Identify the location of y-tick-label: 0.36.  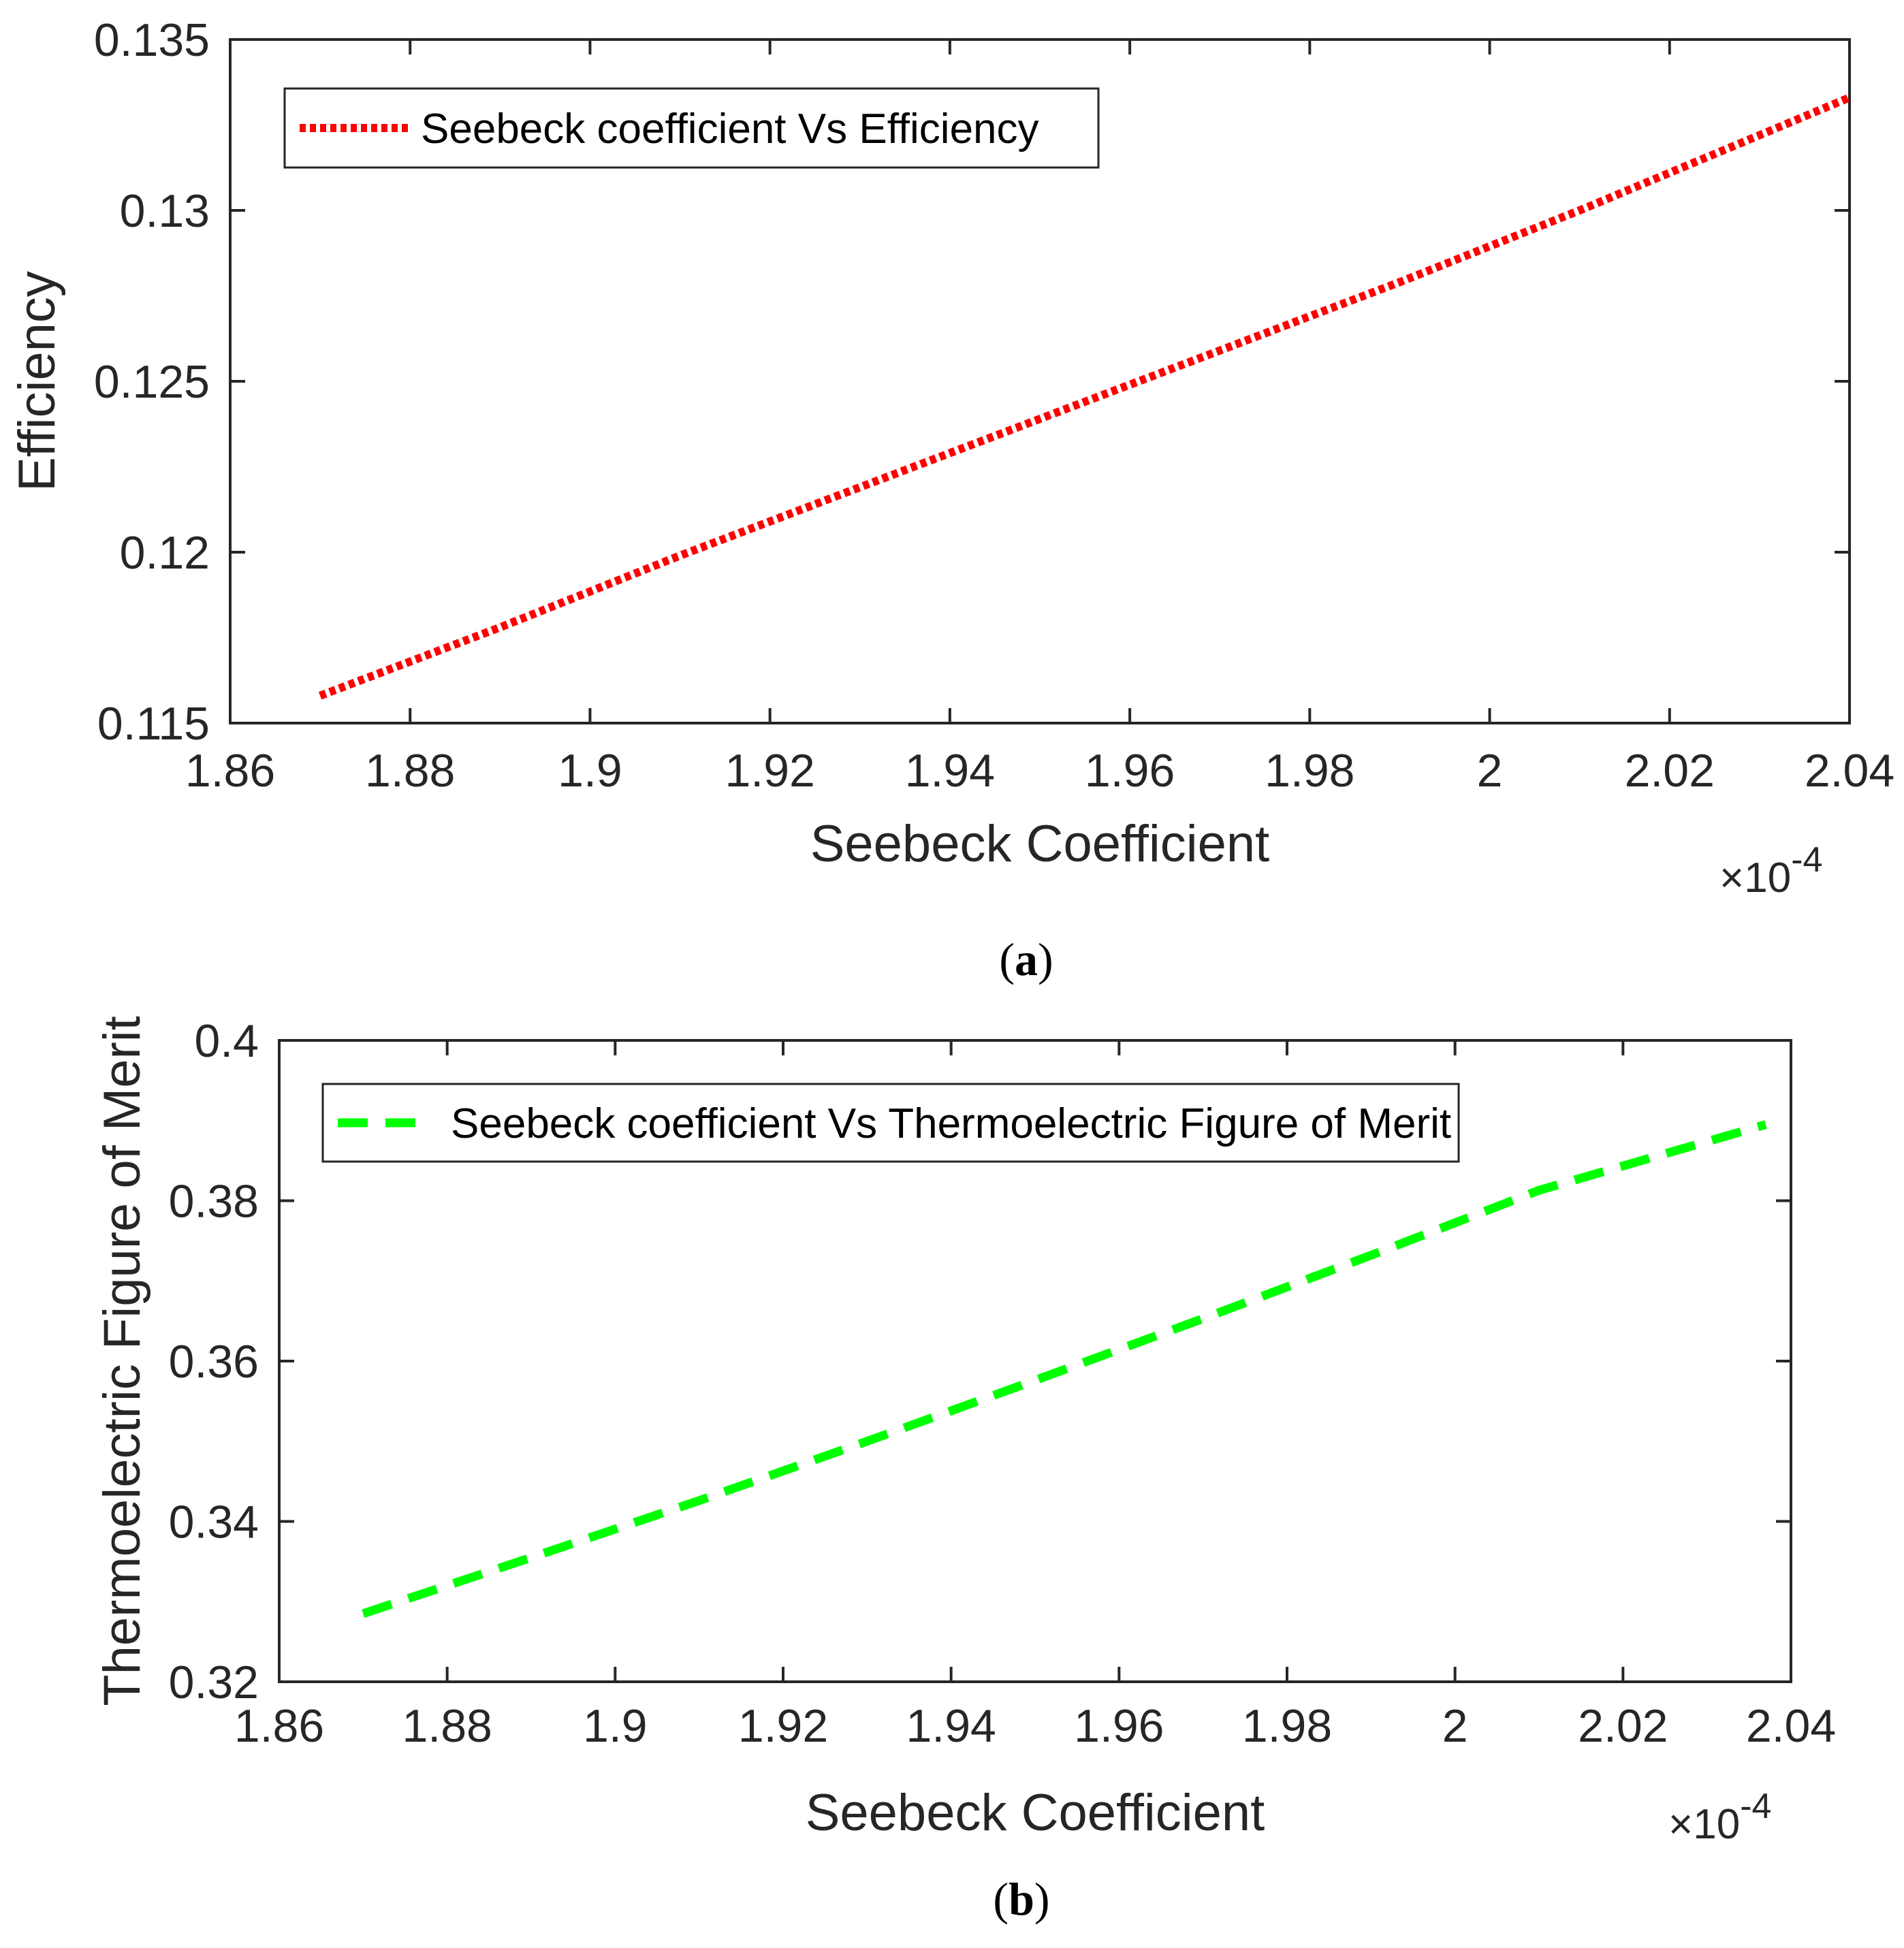
(214, 1362).